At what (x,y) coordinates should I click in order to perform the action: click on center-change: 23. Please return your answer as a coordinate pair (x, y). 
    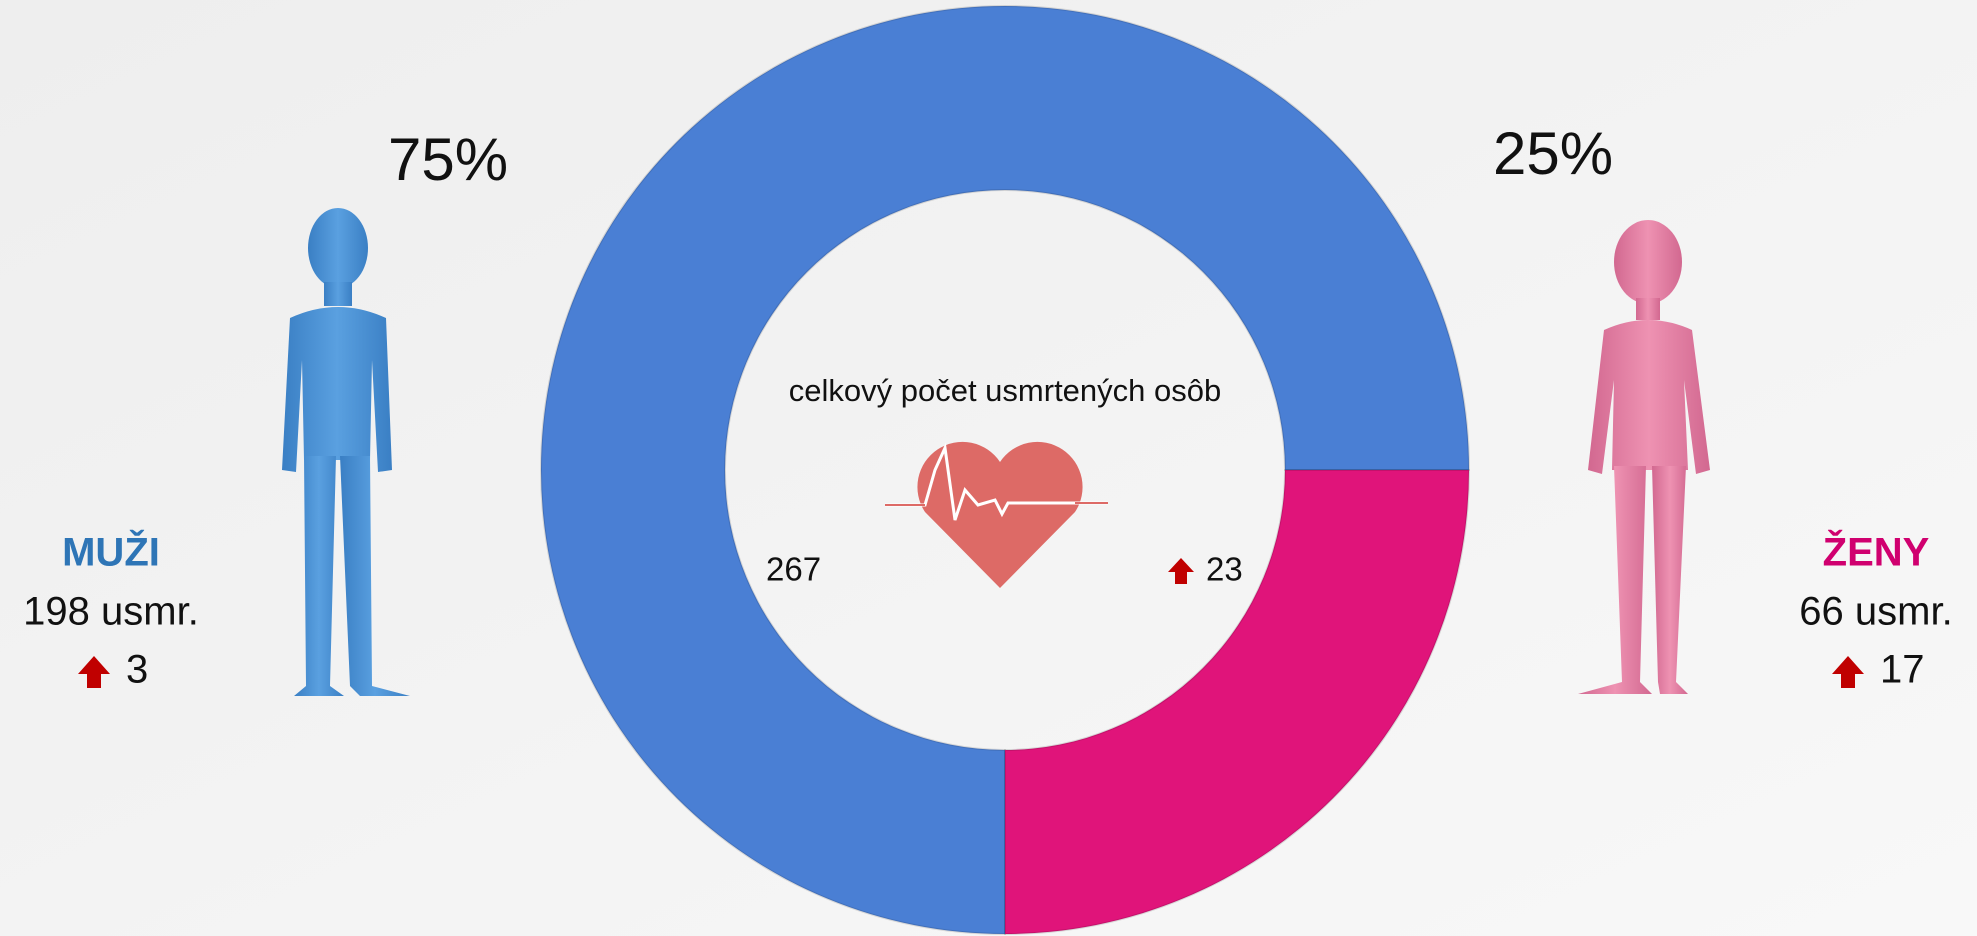
    Looking at the image, I should click on (1224, 569).